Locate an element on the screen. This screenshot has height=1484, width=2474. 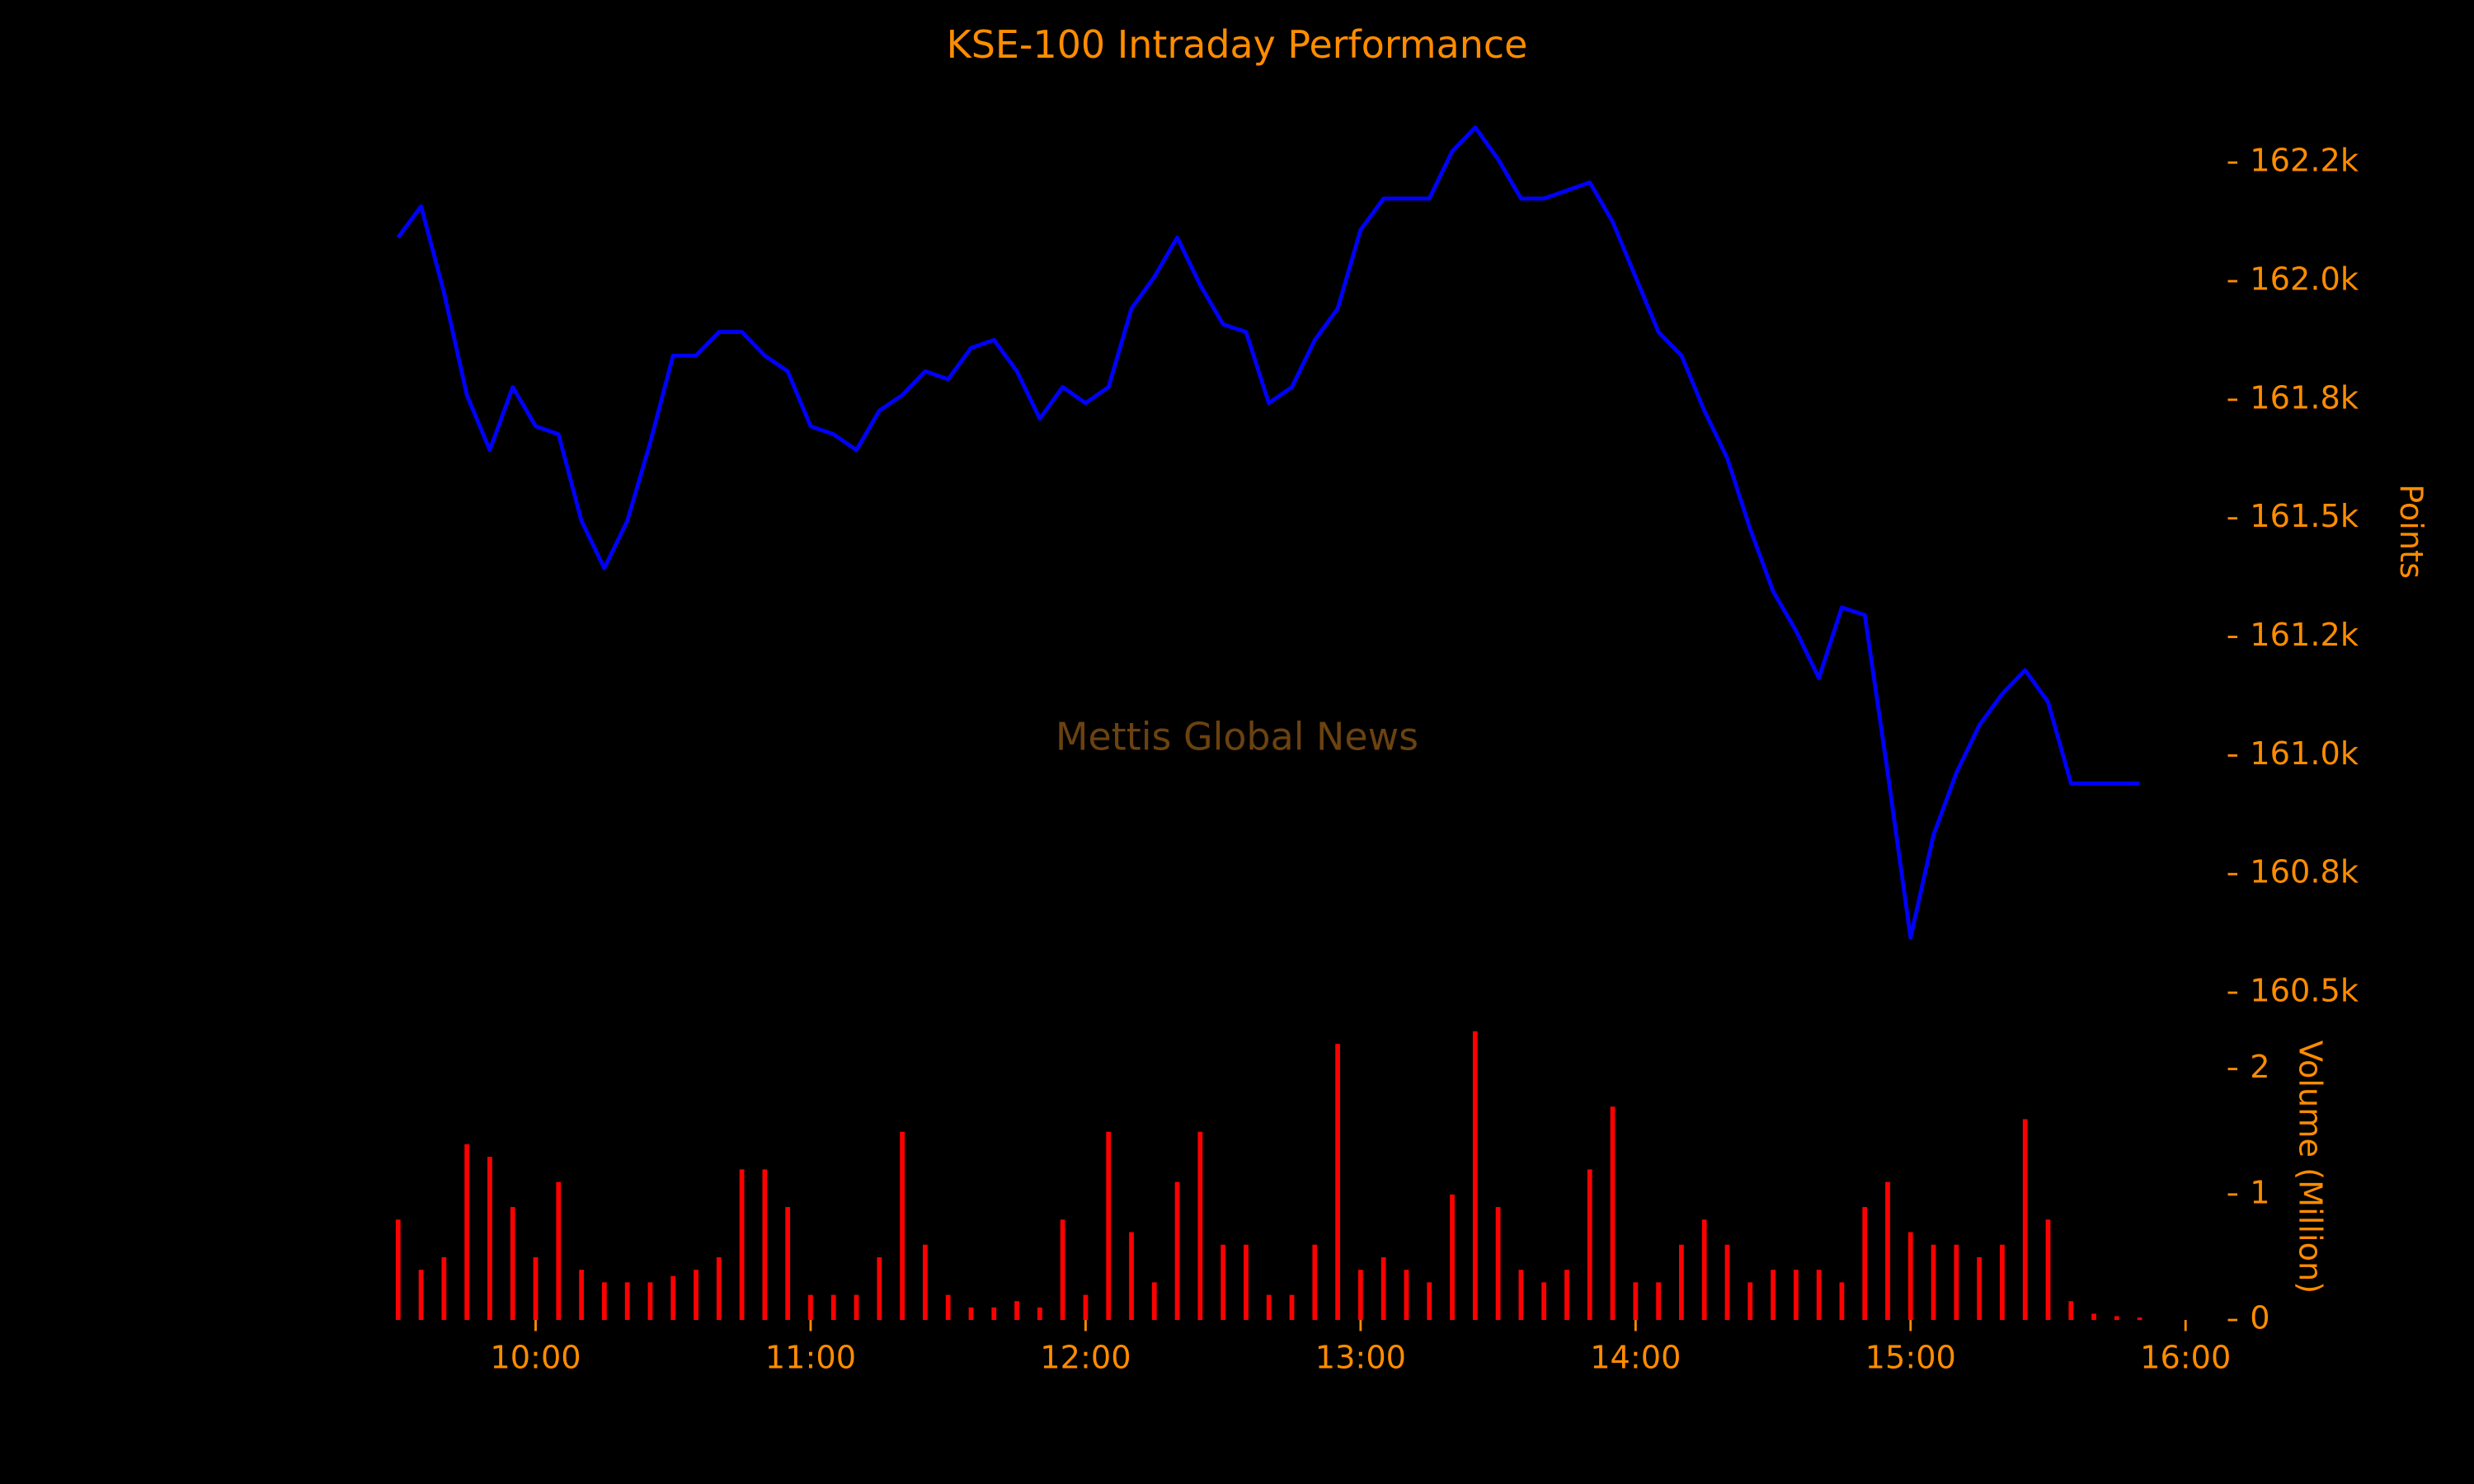
x-tick-label: 10:00 is located at coordinates (535, 1357).